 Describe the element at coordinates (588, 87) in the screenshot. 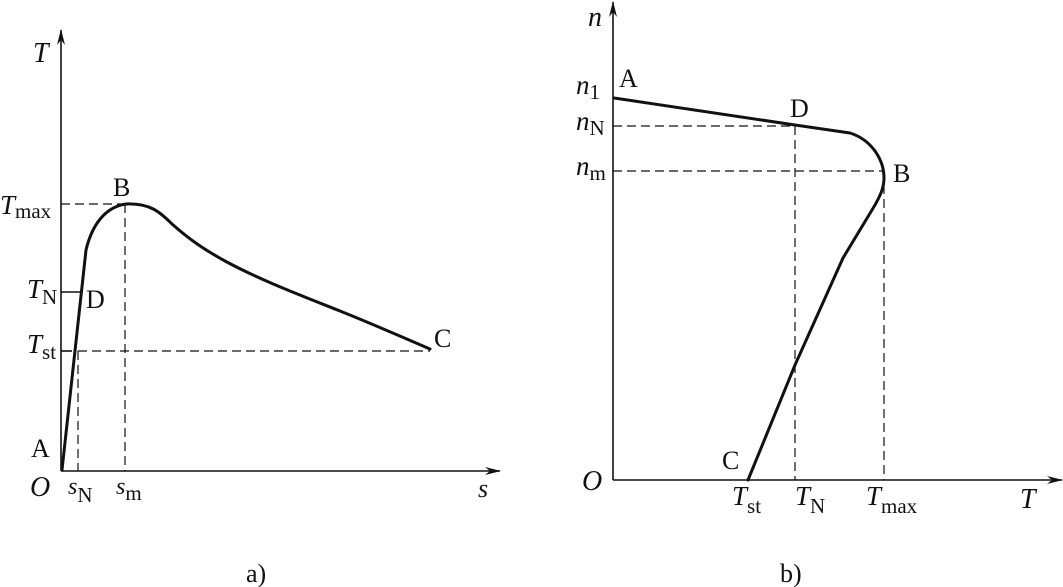

I see `n1-label: n1` at that location.